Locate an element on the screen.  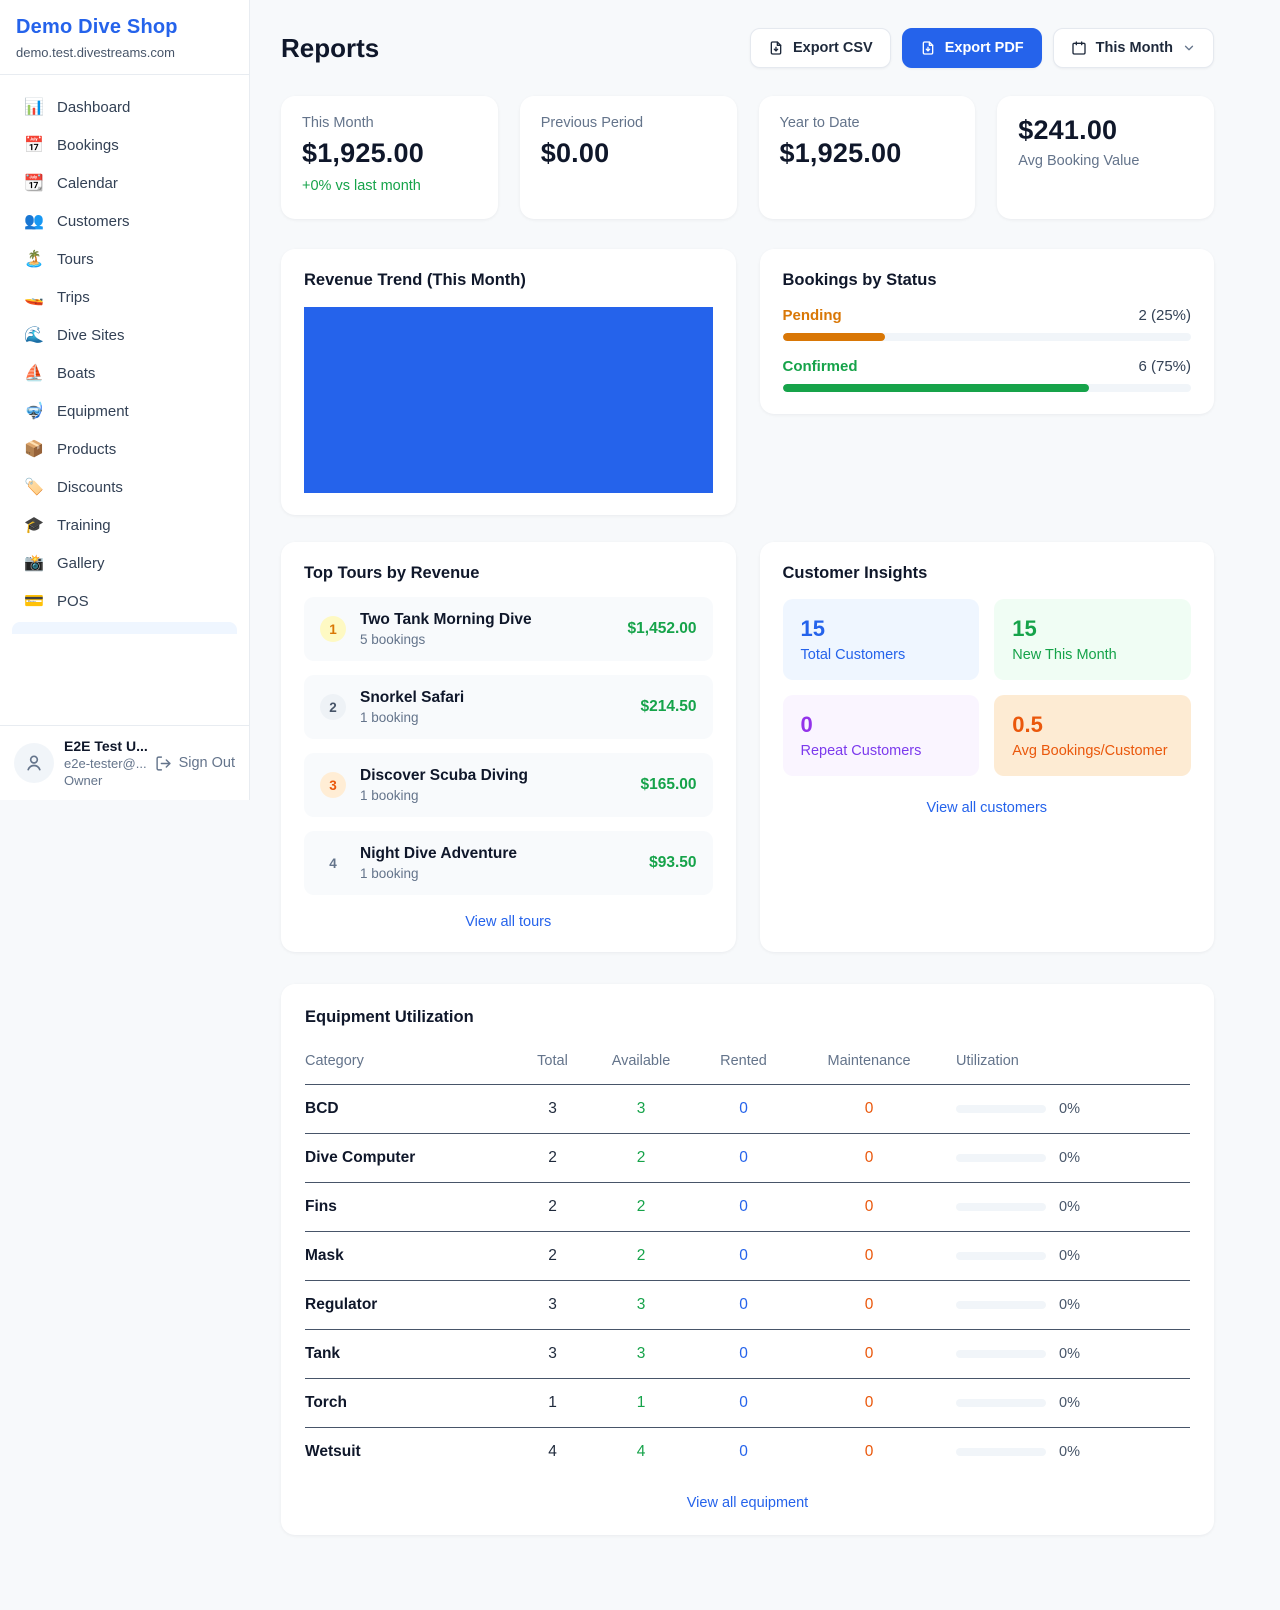
sign-out-button: Sign Out is located at coordinates (195, 763).